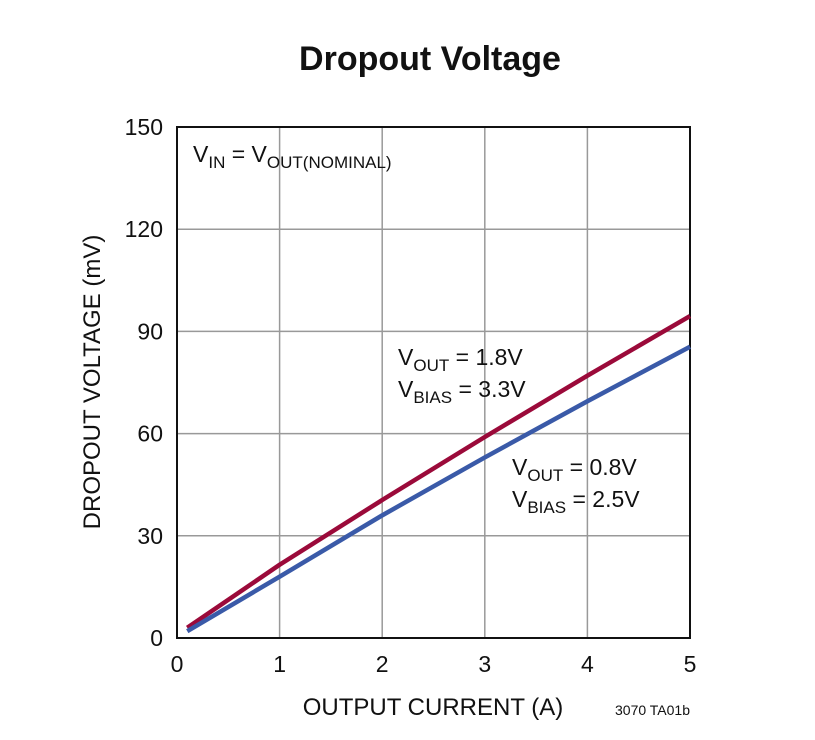  Describe the element at coordinates (430, 59) in the screenshot. I see `chart-title: Dropout Voltage` at that location.